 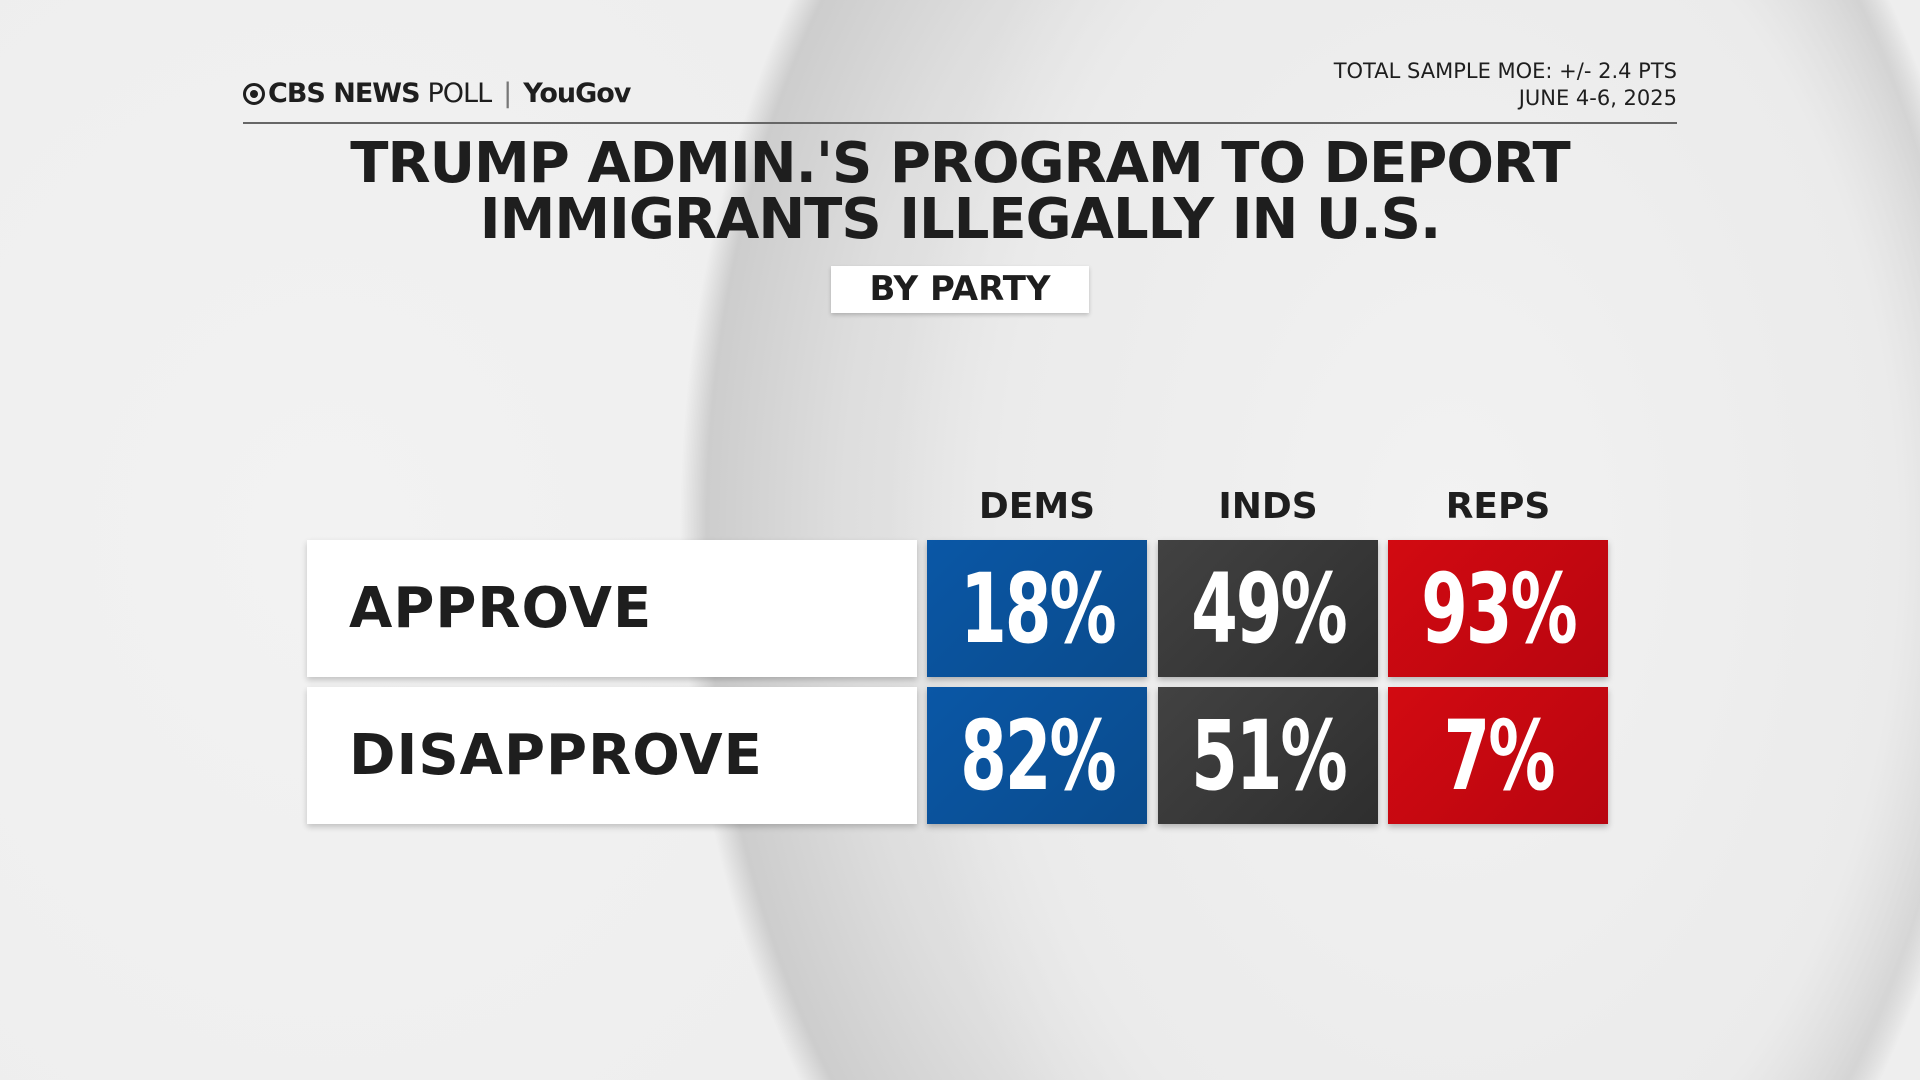 I want to click on poll-label: POLL, so click(x=460, y=93).